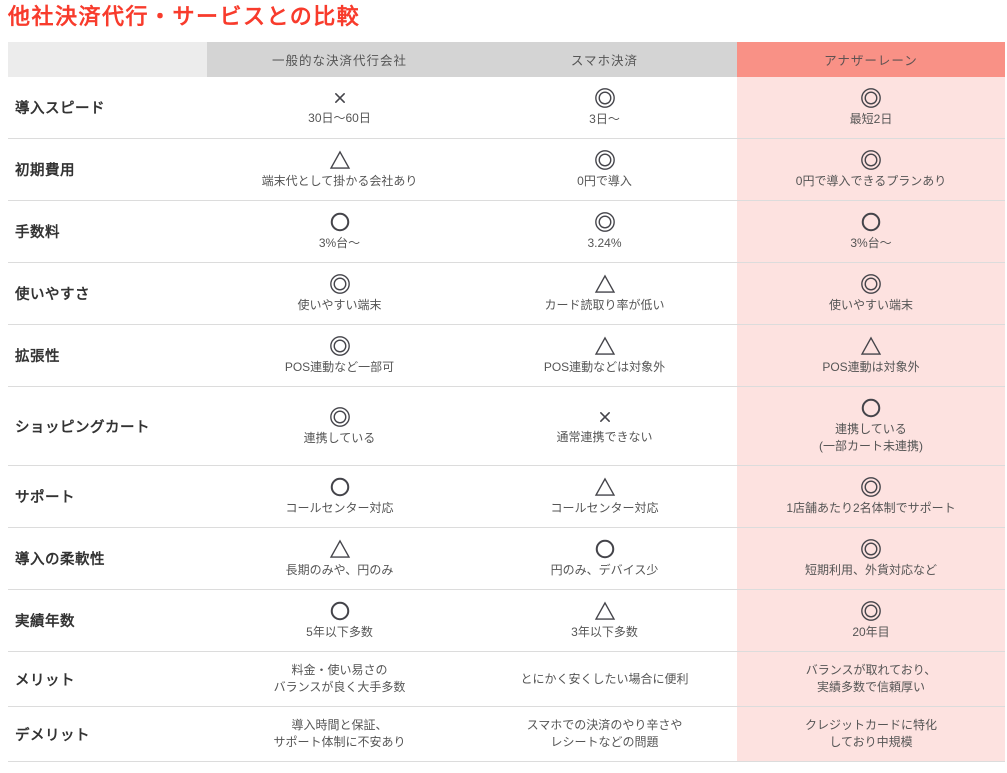 The width and height of the screenshot is (1007, 773). Describe the element at coordinates (604, 734) in the screenshot. I see `table-cell: スマホでの決済のやり辛さや レシートなどの問題` at that location.